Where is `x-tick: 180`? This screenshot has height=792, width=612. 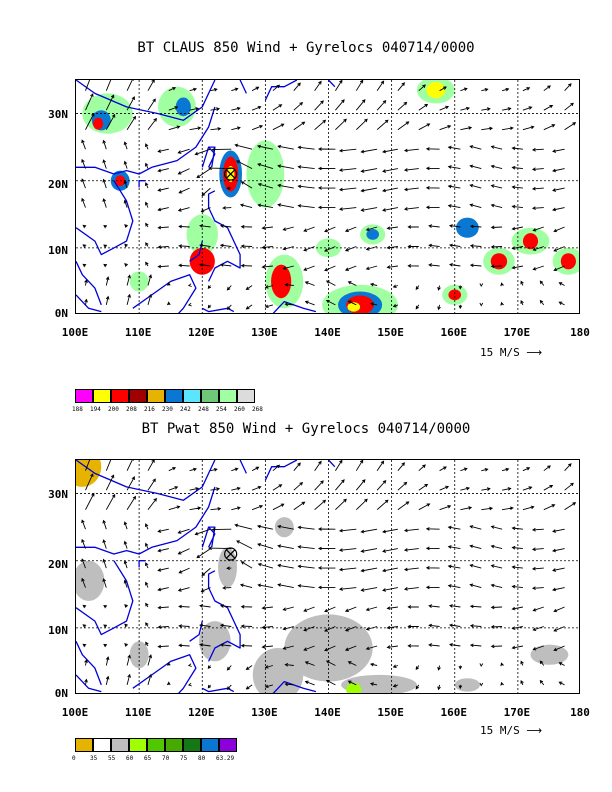 x-tick: 180 is located at coordinates (580, 332).